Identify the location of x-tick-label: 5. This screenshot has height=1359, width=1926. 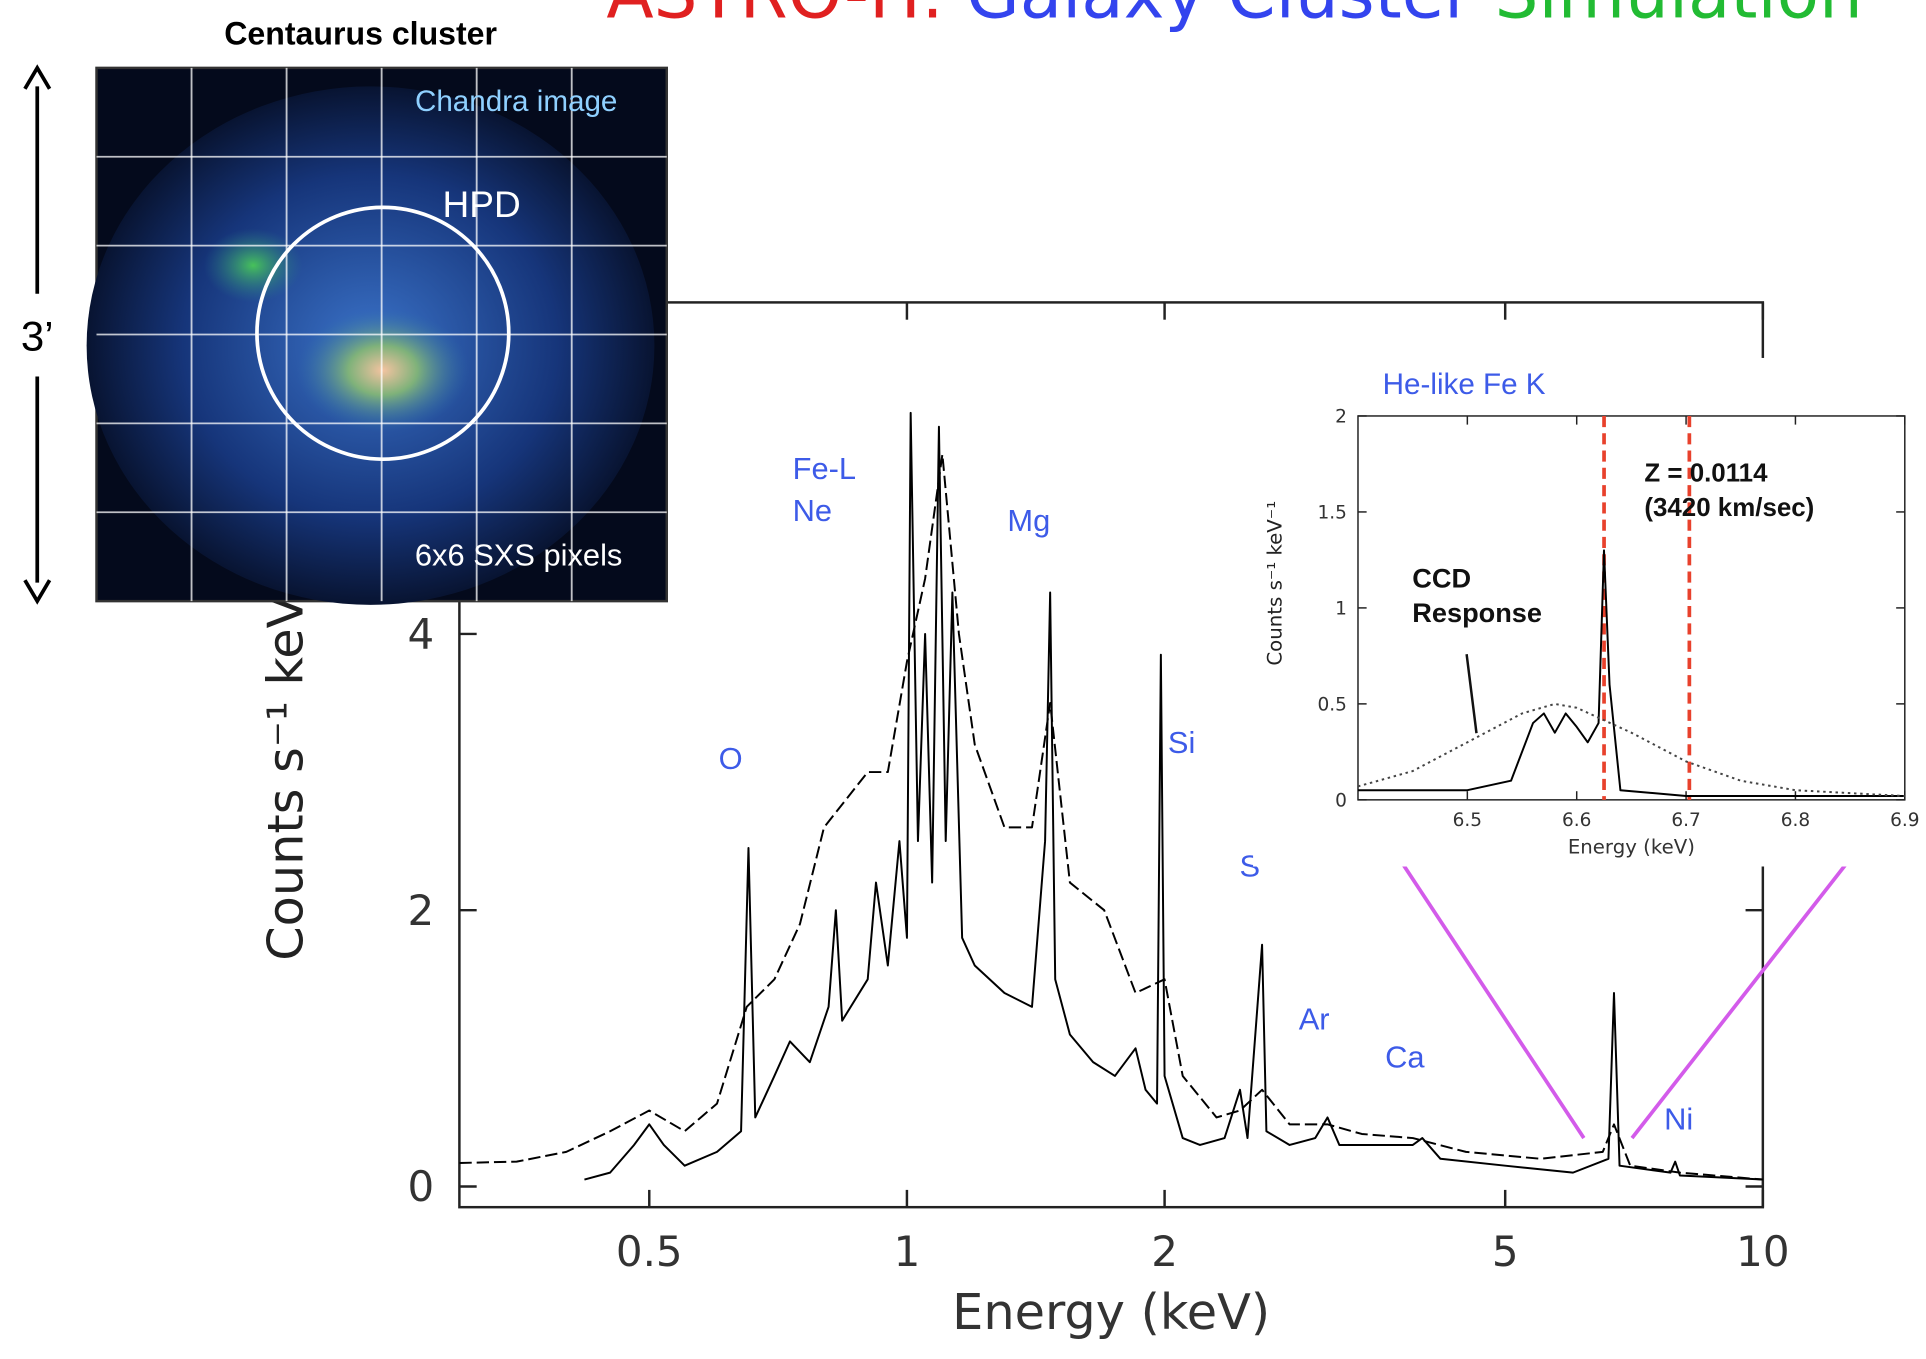
(1505, 1251).